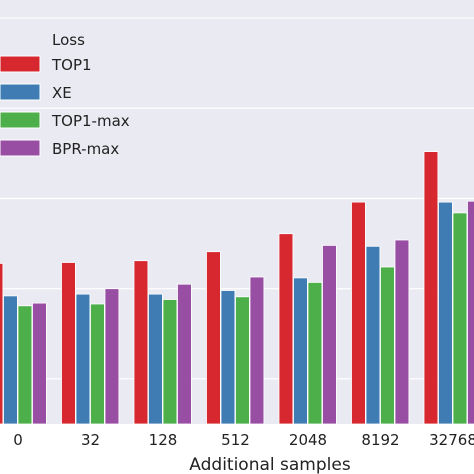  I want to click on bar-bpr-max-2048, so click(329, 334).